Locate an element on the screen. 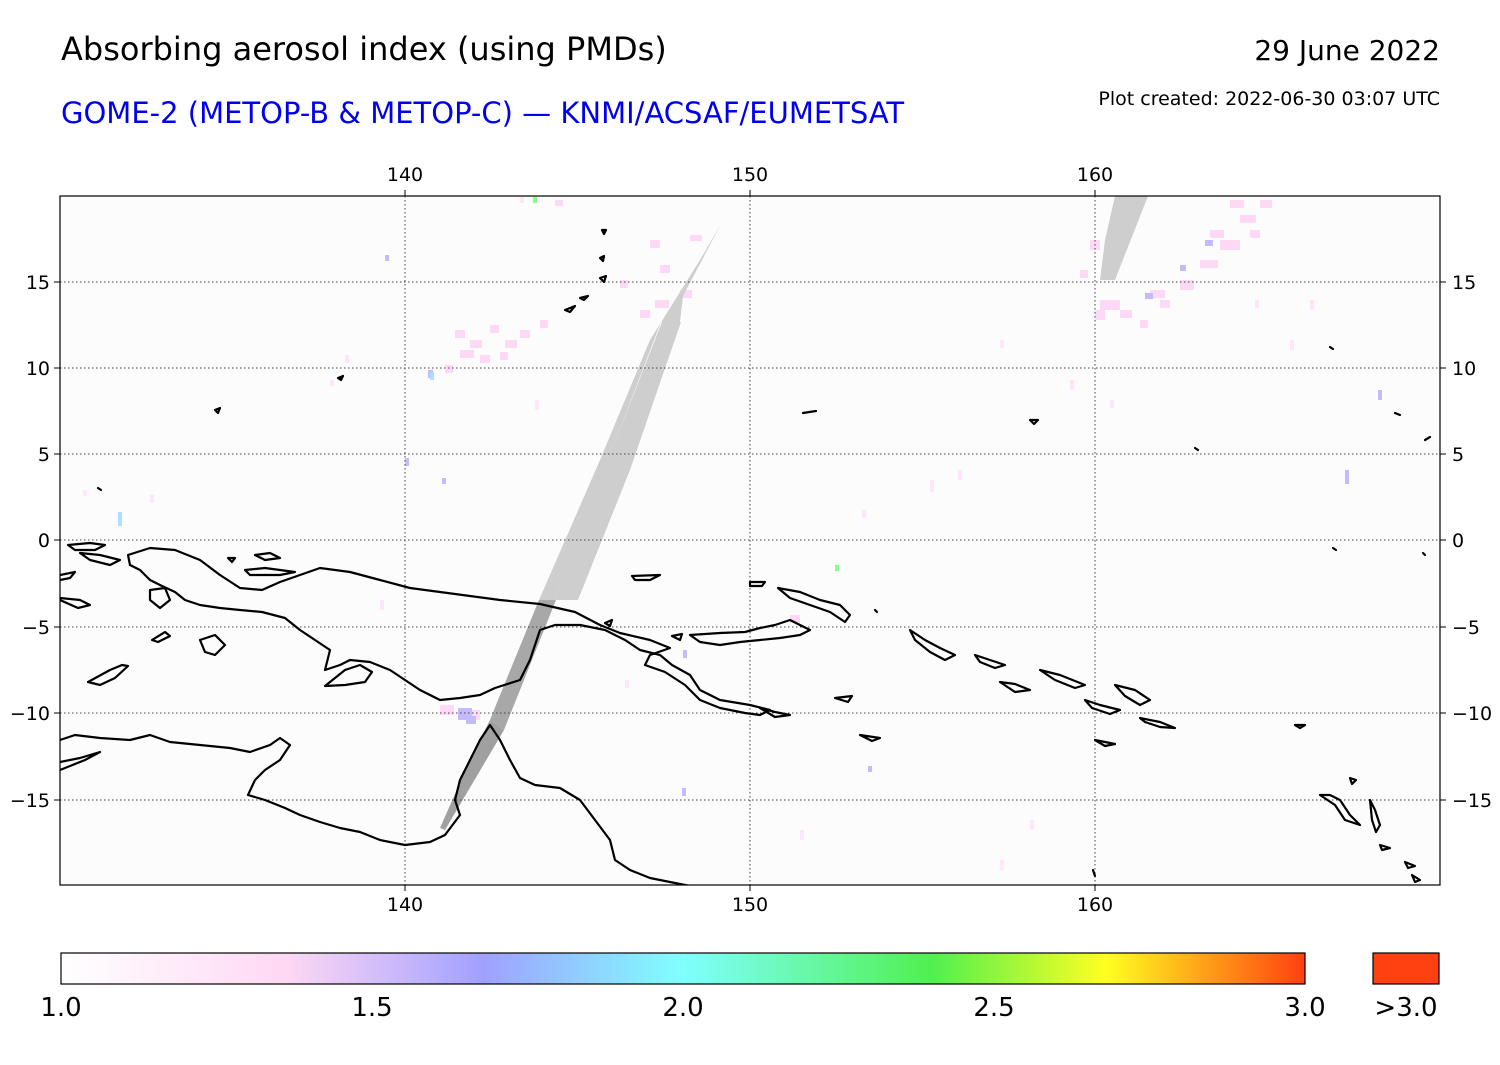 Image resolution: width=1500 pixels, height=1065 pixels. lon-tick-top-140: 140 is located at coordinates (405, 175).